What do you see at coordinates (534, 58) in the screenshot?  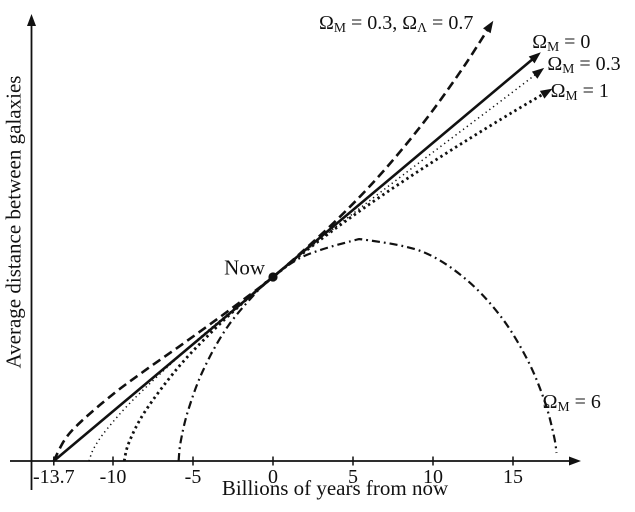 I see `series-arrowhead-omega0` at bounding box center [534, 58].